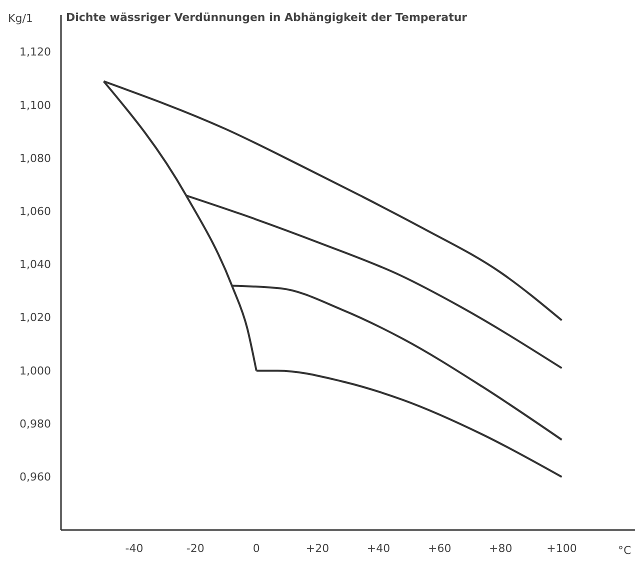 The width and height of the screenshot is (635, 561). I want to click on y-tick-label: 0,980, so click(35, 423).